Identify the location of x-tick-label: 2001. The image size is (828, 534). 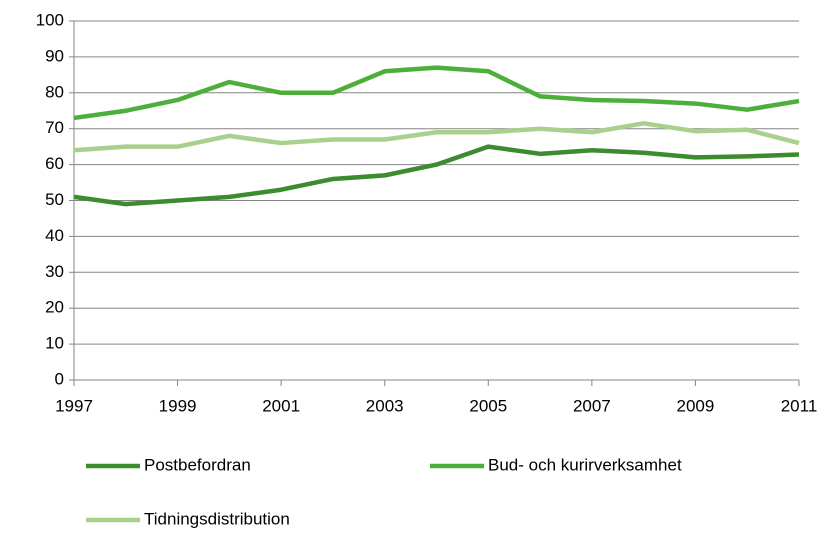
(281, 405).